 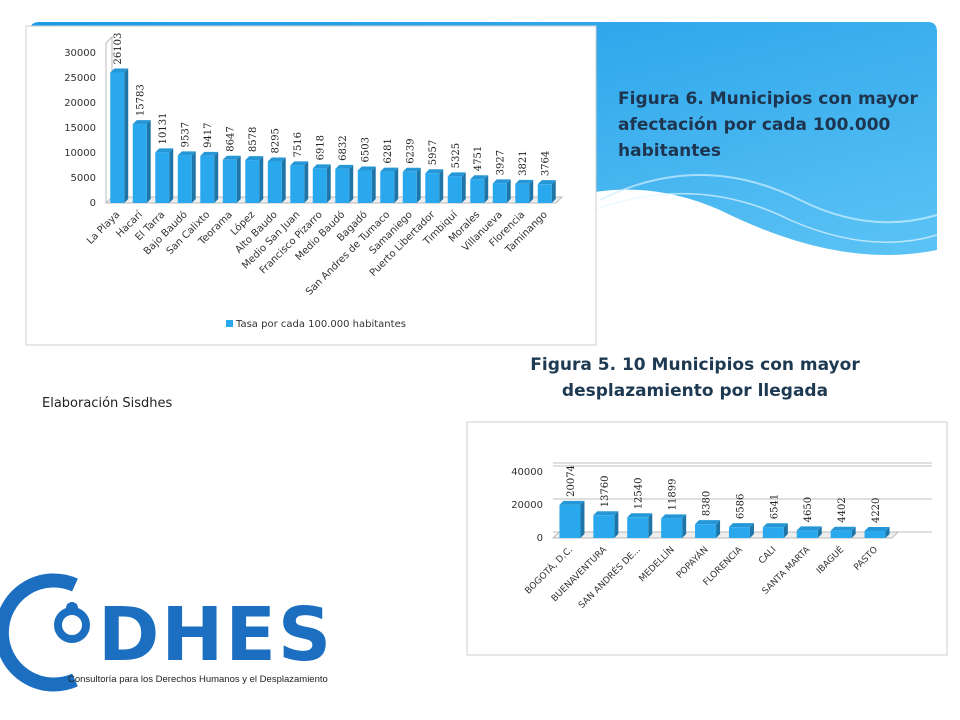 I want to click on value-label: 13760, so click(x=605, y=491).